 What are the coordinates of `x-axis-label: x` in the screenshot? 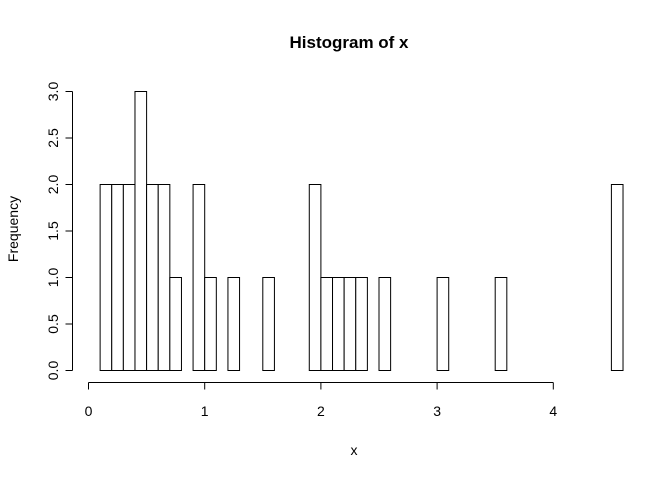 It's located at (354, 450).